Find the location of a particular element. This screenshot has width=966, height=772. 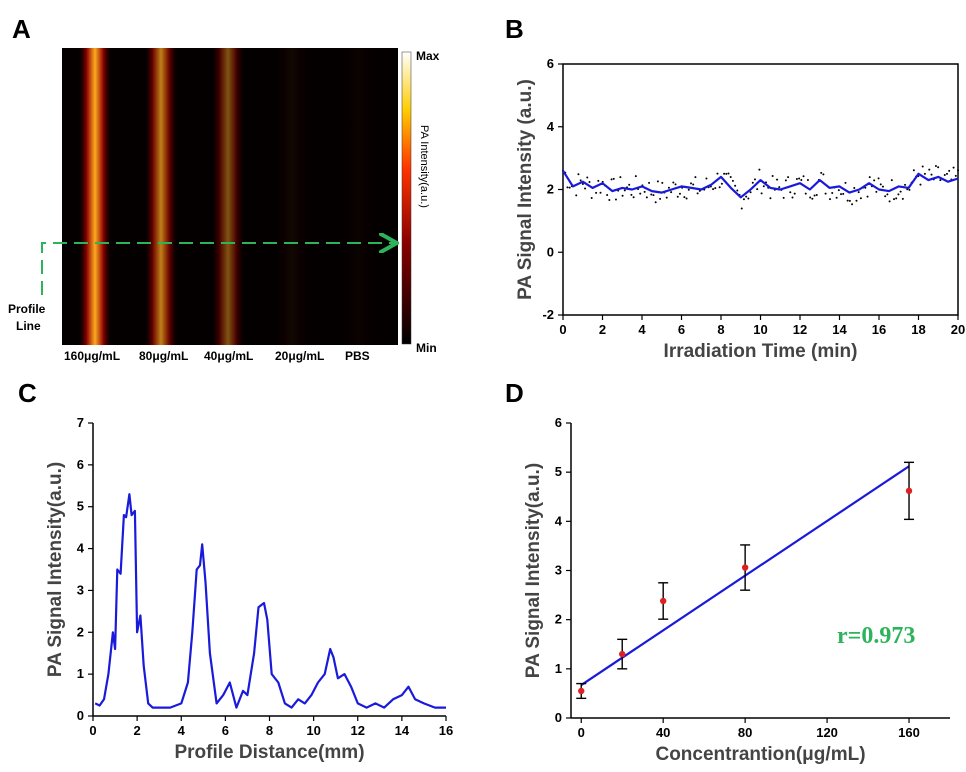

colorbar-label: PA Intensity(a.u.) is located at coordinates (424, 166).